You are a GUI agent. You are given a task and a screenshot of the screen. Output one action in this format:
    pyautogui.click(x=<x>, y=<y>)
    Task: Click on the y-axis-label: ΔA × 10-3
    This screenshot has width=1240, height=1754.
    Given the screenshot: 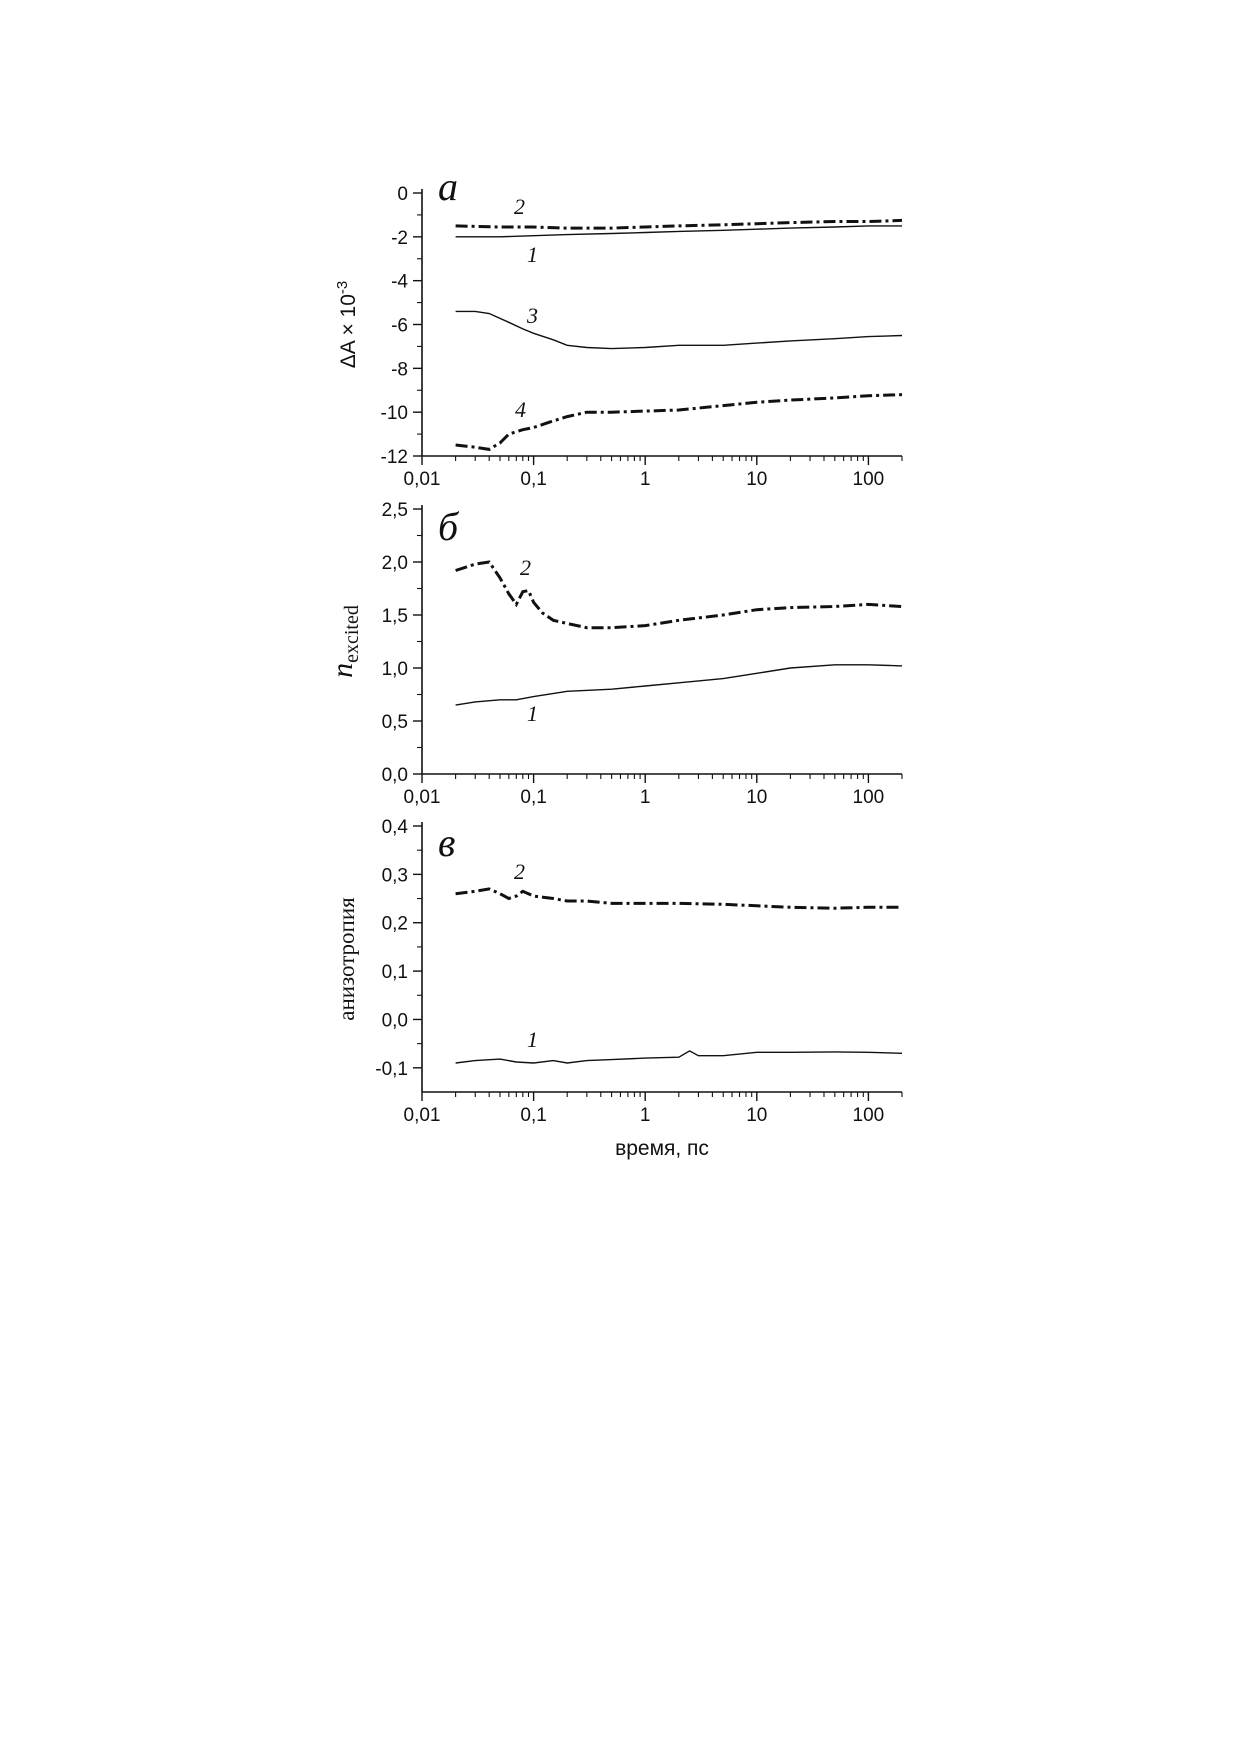 What is the action you would take?
    pyautogui.click(x=347, y=325)
    